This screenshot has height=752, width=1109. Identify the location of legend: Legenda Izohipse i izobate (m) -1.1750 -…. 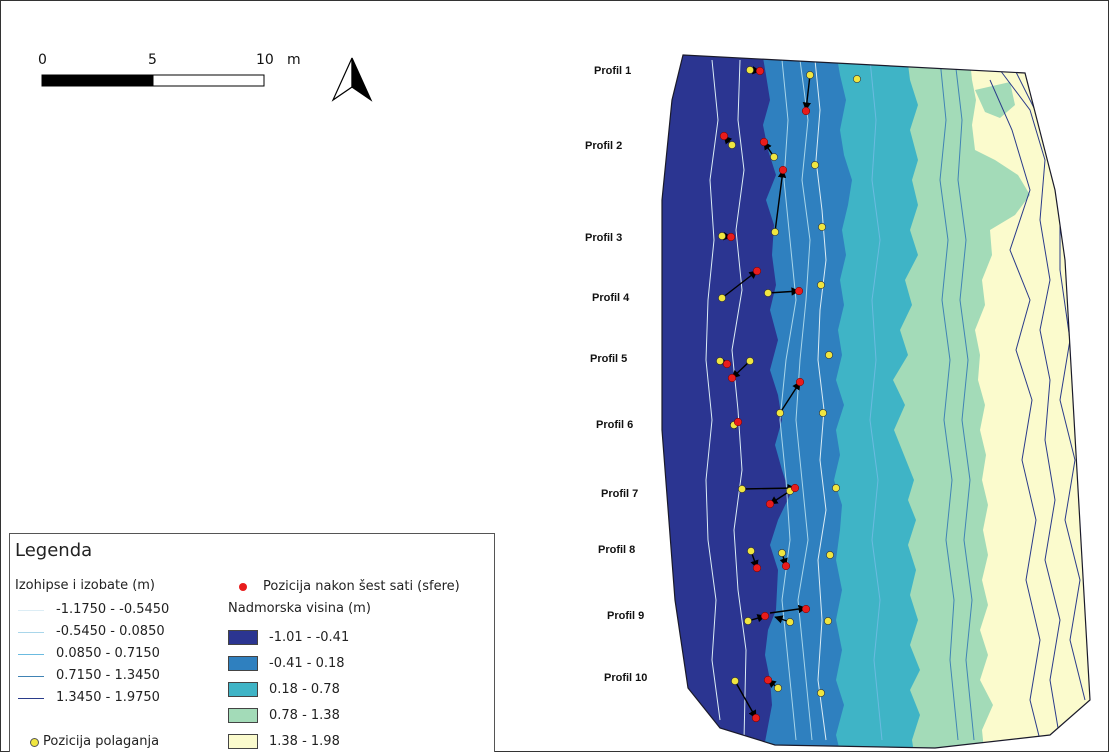
(252, 642).